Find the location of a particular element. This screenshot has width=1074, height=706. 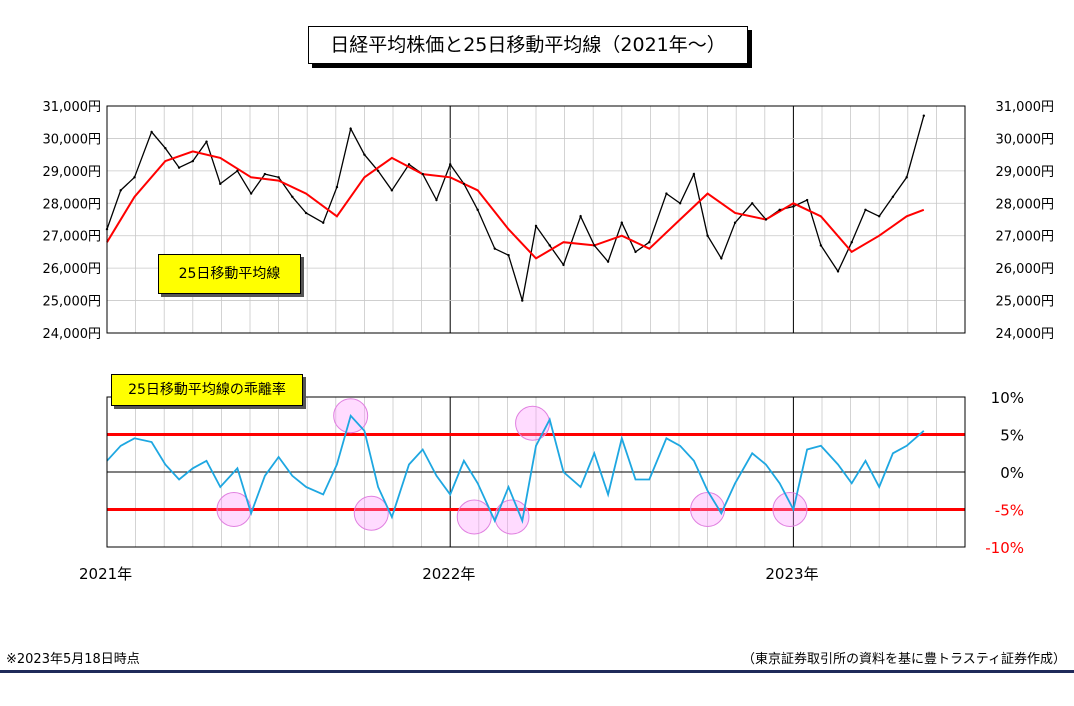

chart-title: 日経平均株価と25日移動平均線（2021年～） is located at coordinates (528, 45).